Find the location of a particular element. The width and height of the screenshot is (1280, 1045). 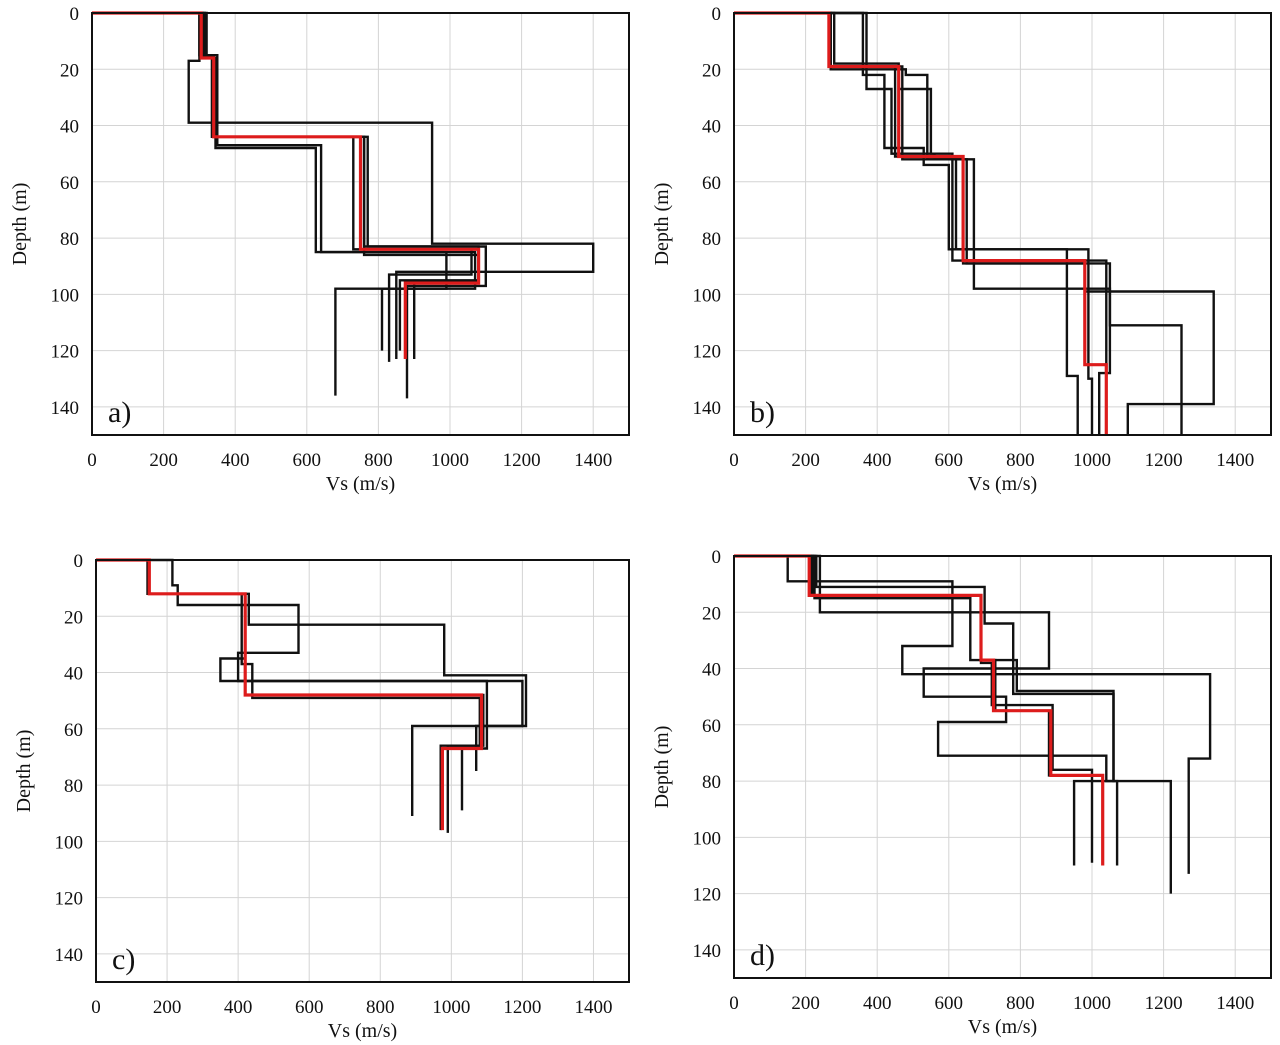

panel-c-x-tick-label-0: 0 is located at coordinates (96, 1007).